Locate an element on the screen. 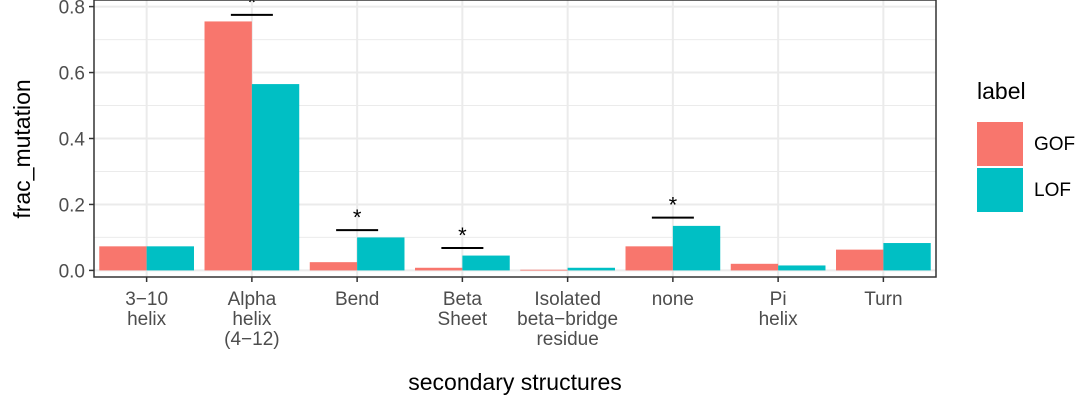  y-axis-title: frac_mutation is located at coordinates (22, 148).